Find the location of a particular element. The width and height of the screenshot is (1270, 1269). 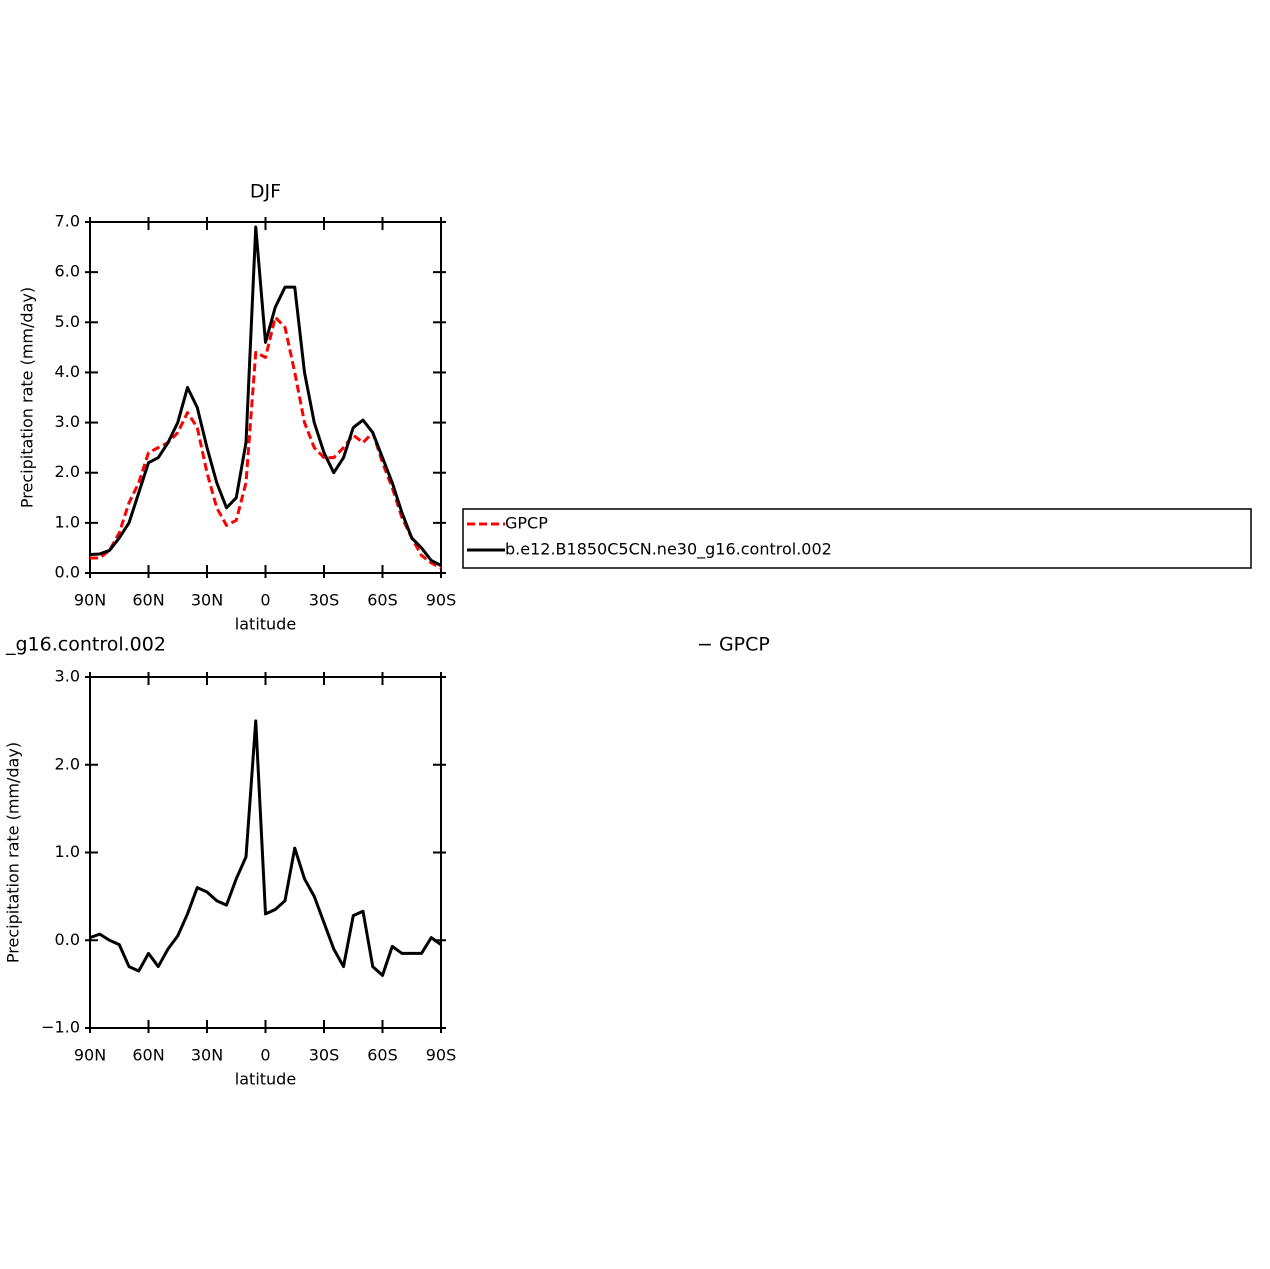

legend-box is located at coordinates (857, 538).